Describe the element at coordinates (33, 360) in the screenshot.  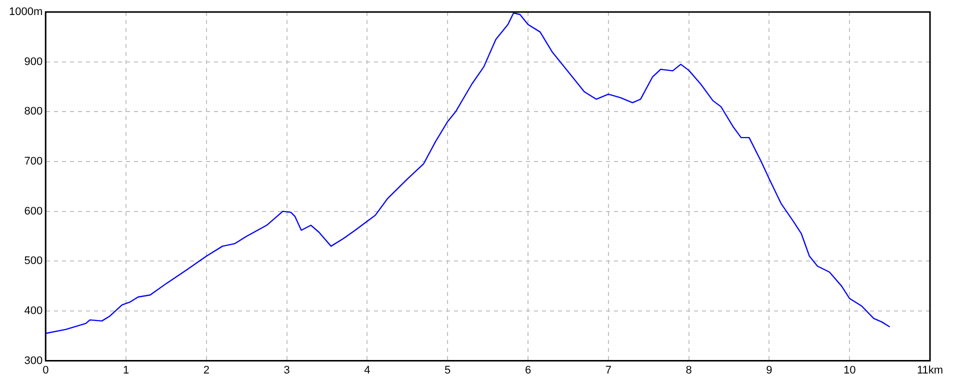
I see `y-tick-label: 300` at that location.